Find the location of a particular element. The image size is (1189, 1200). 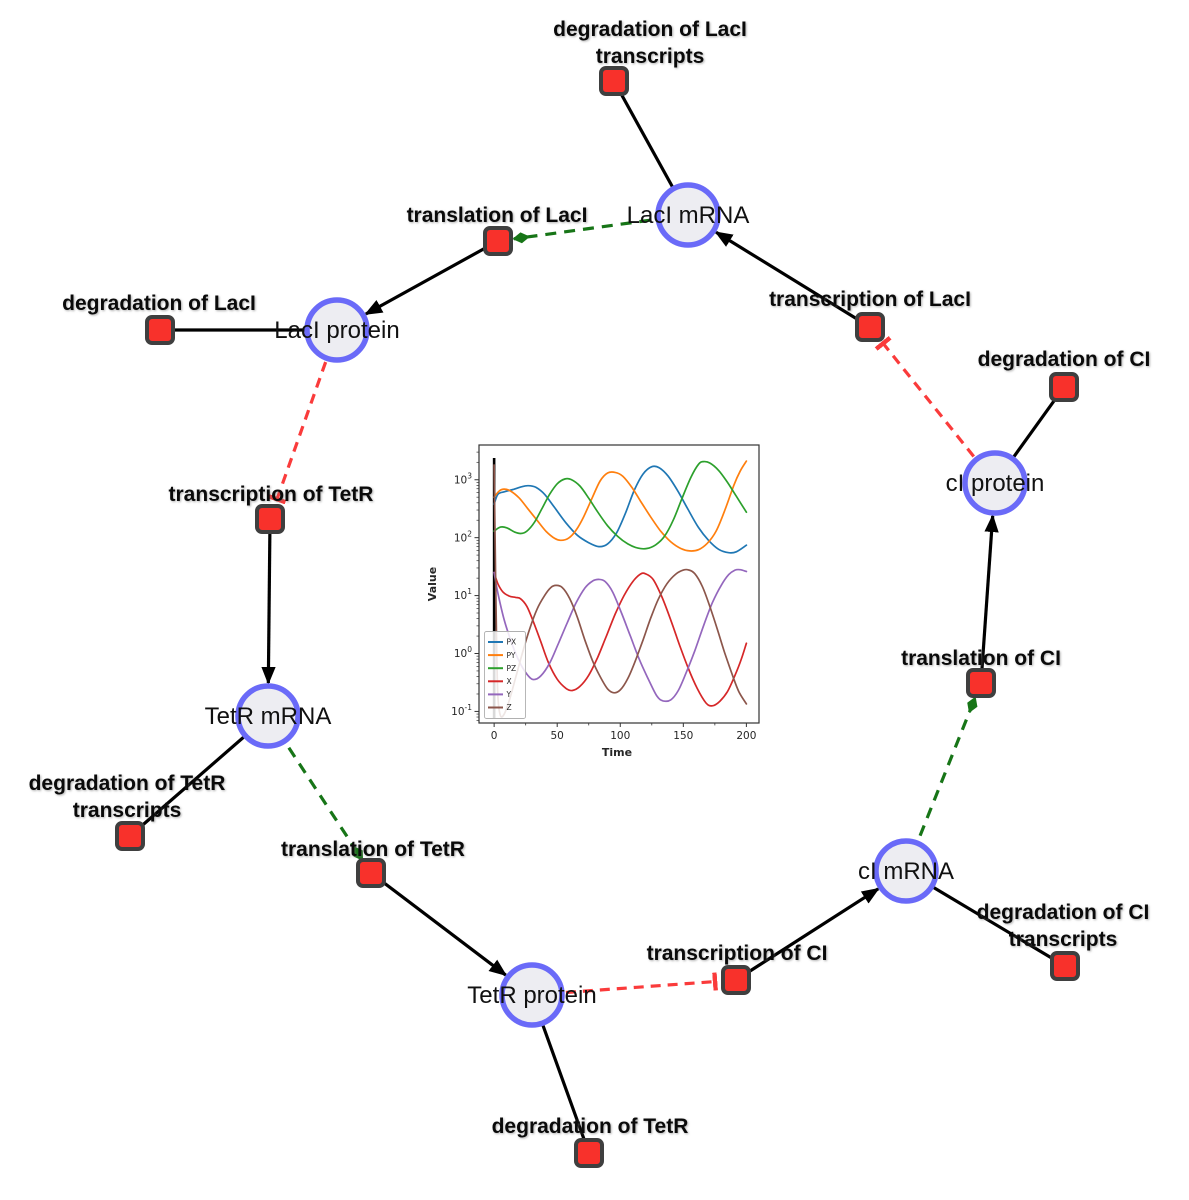

species-node-ci-protein is located at coordinates (995, 483).